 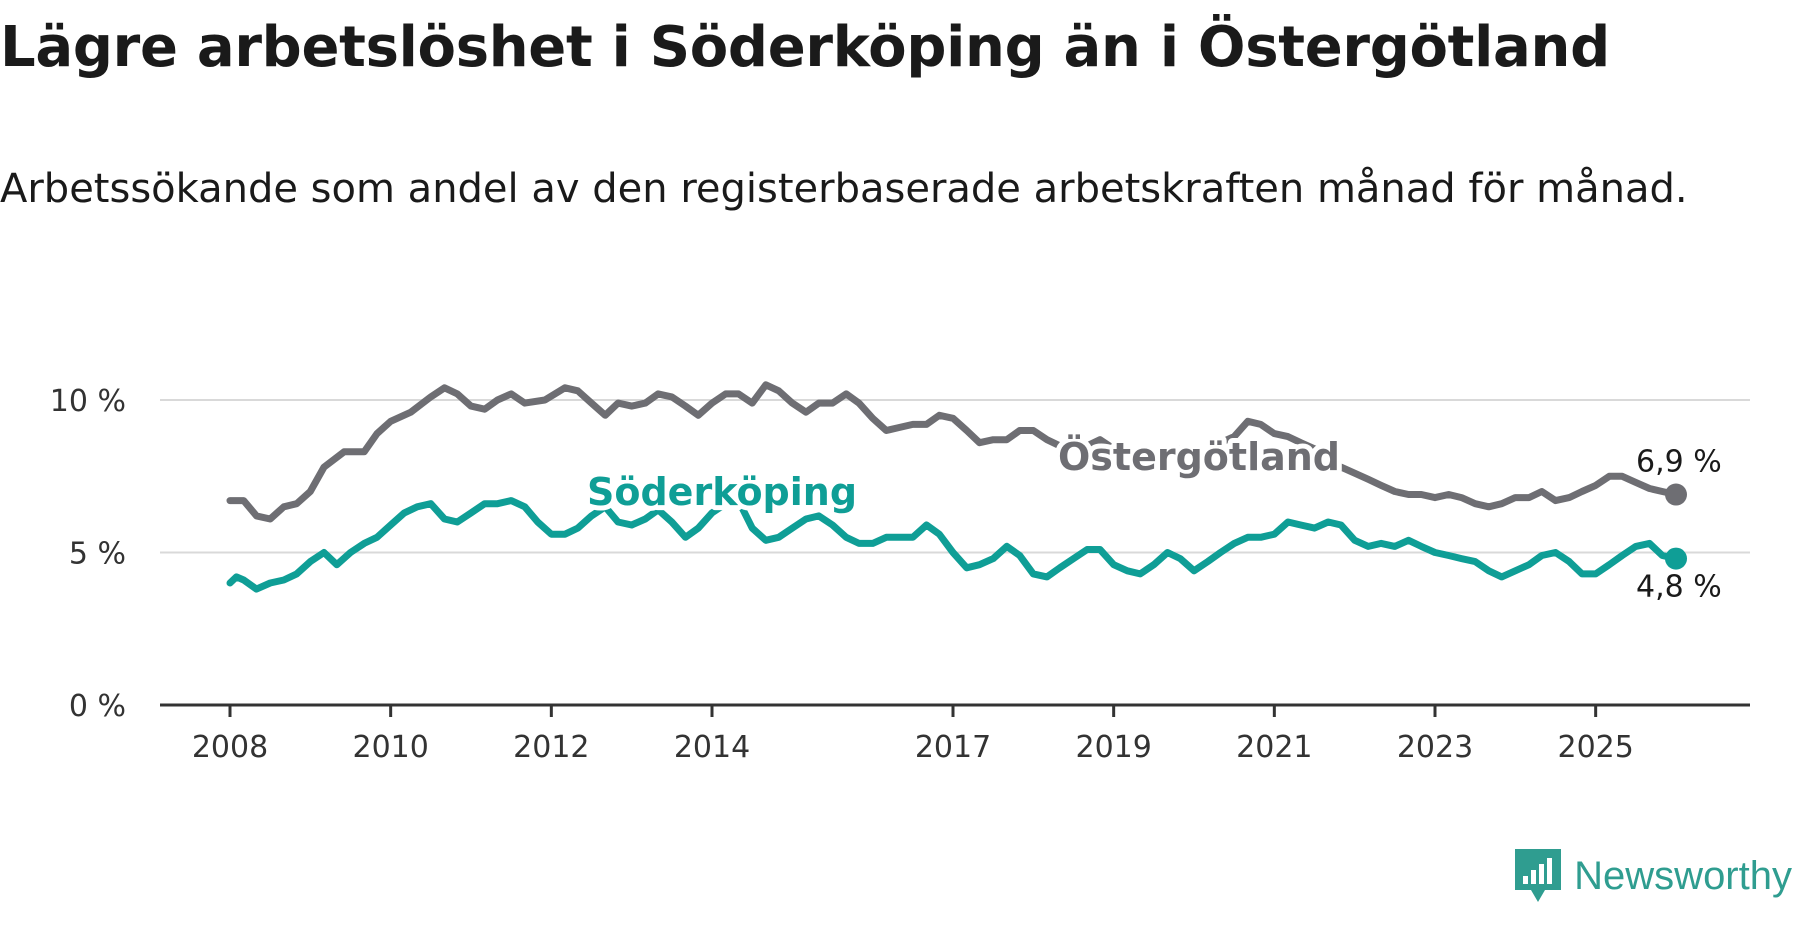 What do you see at coordinates (1595, 747) in the screenshot?
I see `x-tick-label: 2025` at bounding box center [1595, 747].